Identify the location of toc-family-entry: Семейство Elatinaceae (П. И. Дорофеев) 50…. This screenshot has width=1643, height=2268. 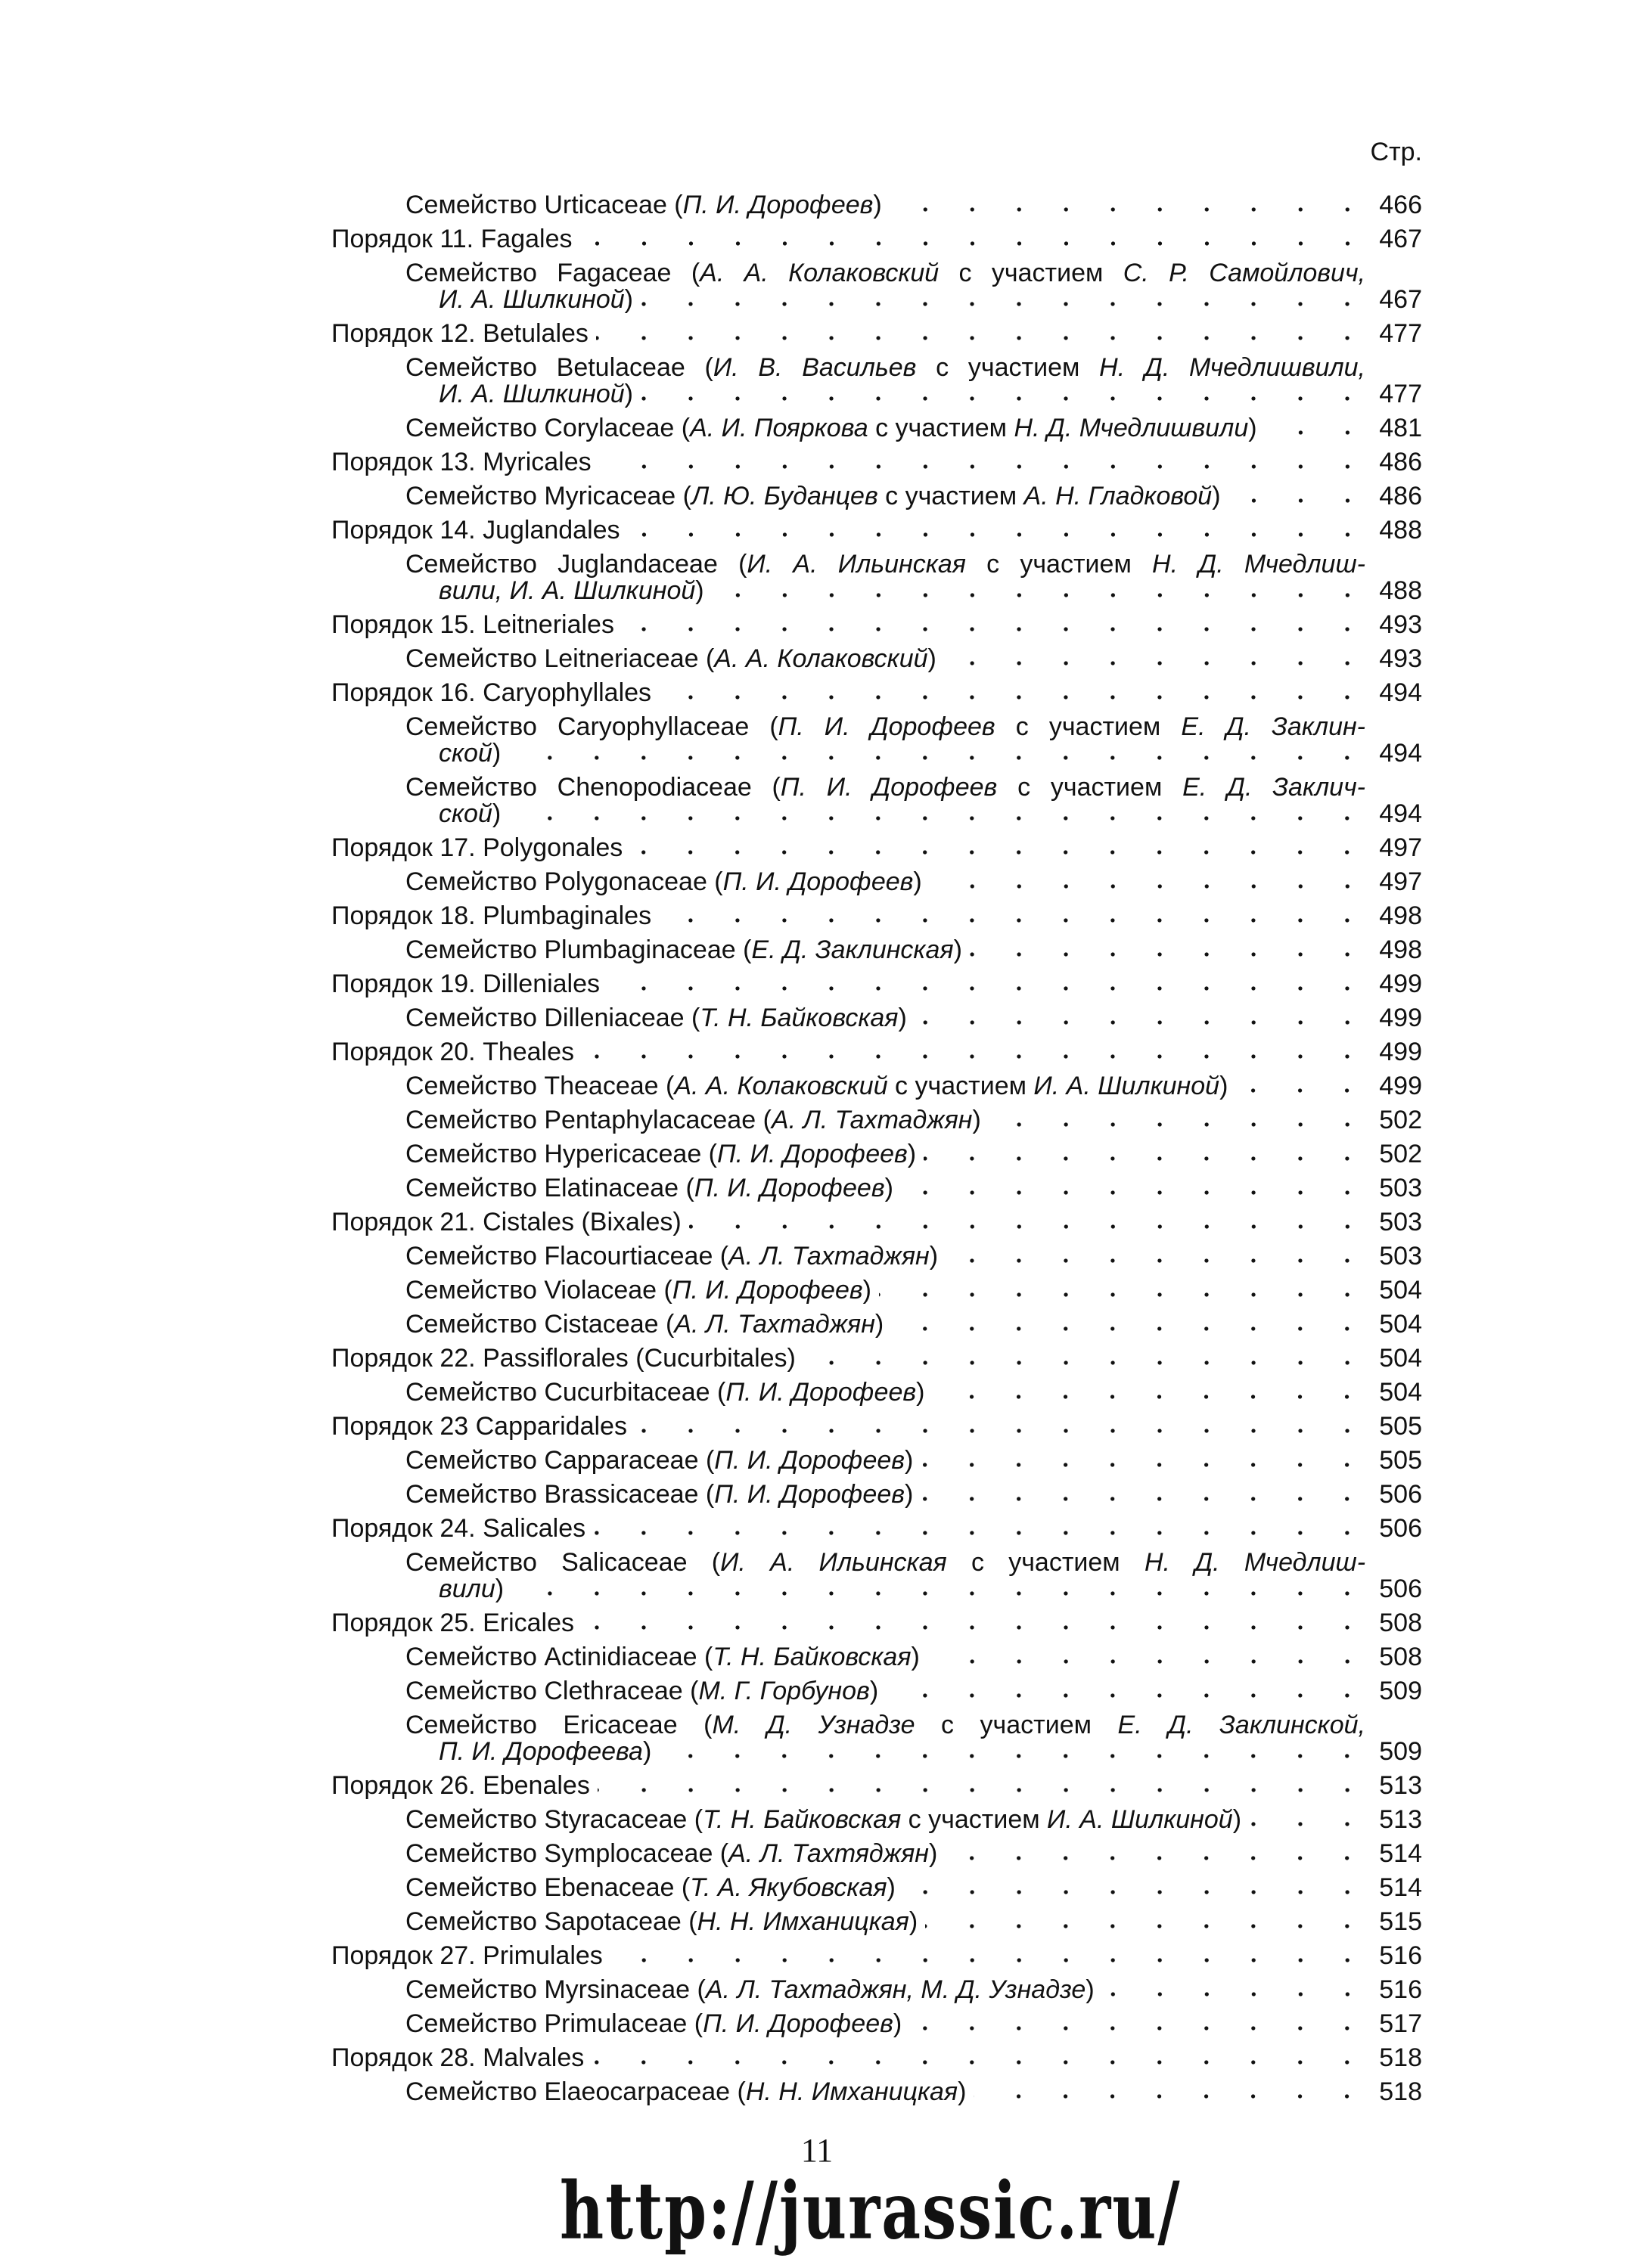
(874, 1188).